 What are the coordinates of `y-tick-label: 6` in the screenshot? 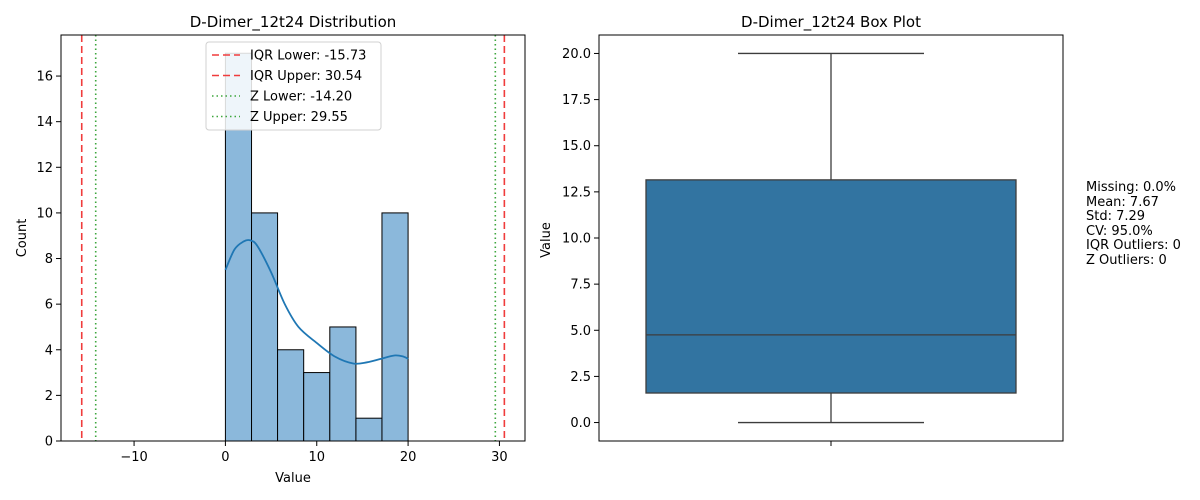 It's located at (49, 305).